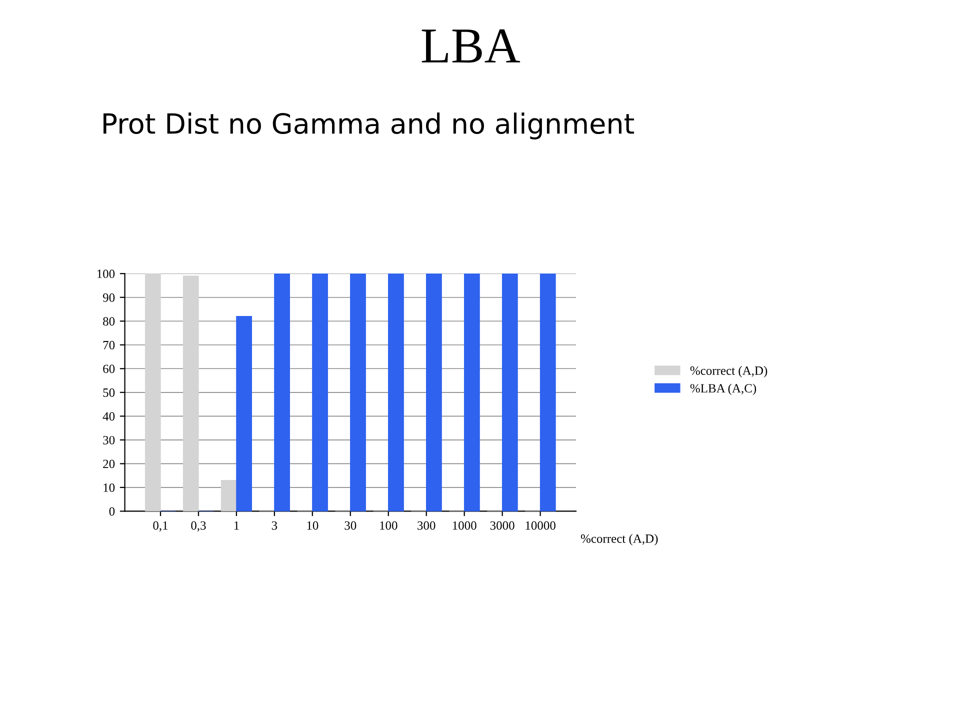 The width and height of the screenshot is (960, 720). I want to click on x-tick-label: 30, so click(350, 525).